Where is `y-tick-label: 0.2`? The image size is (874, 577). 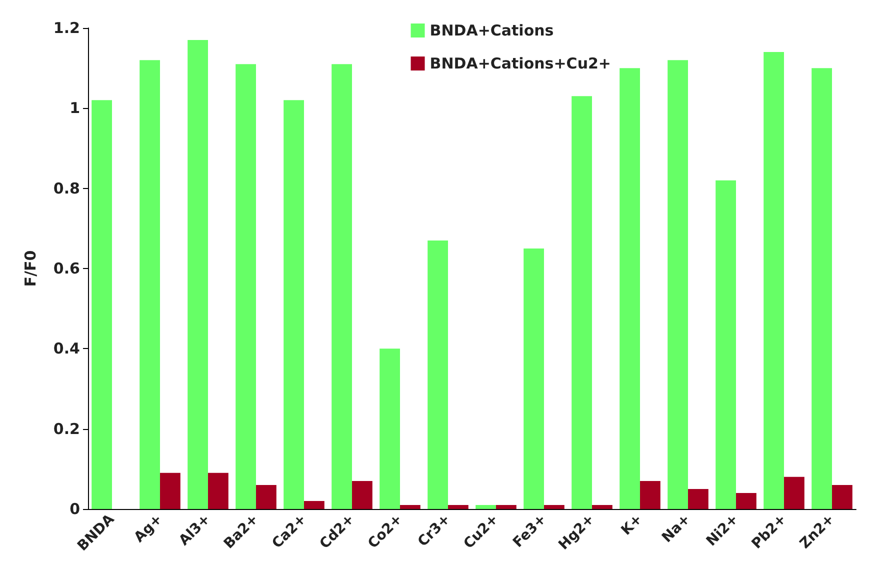 y-tick-label: 0.2 is located at coordinates (66, 429).